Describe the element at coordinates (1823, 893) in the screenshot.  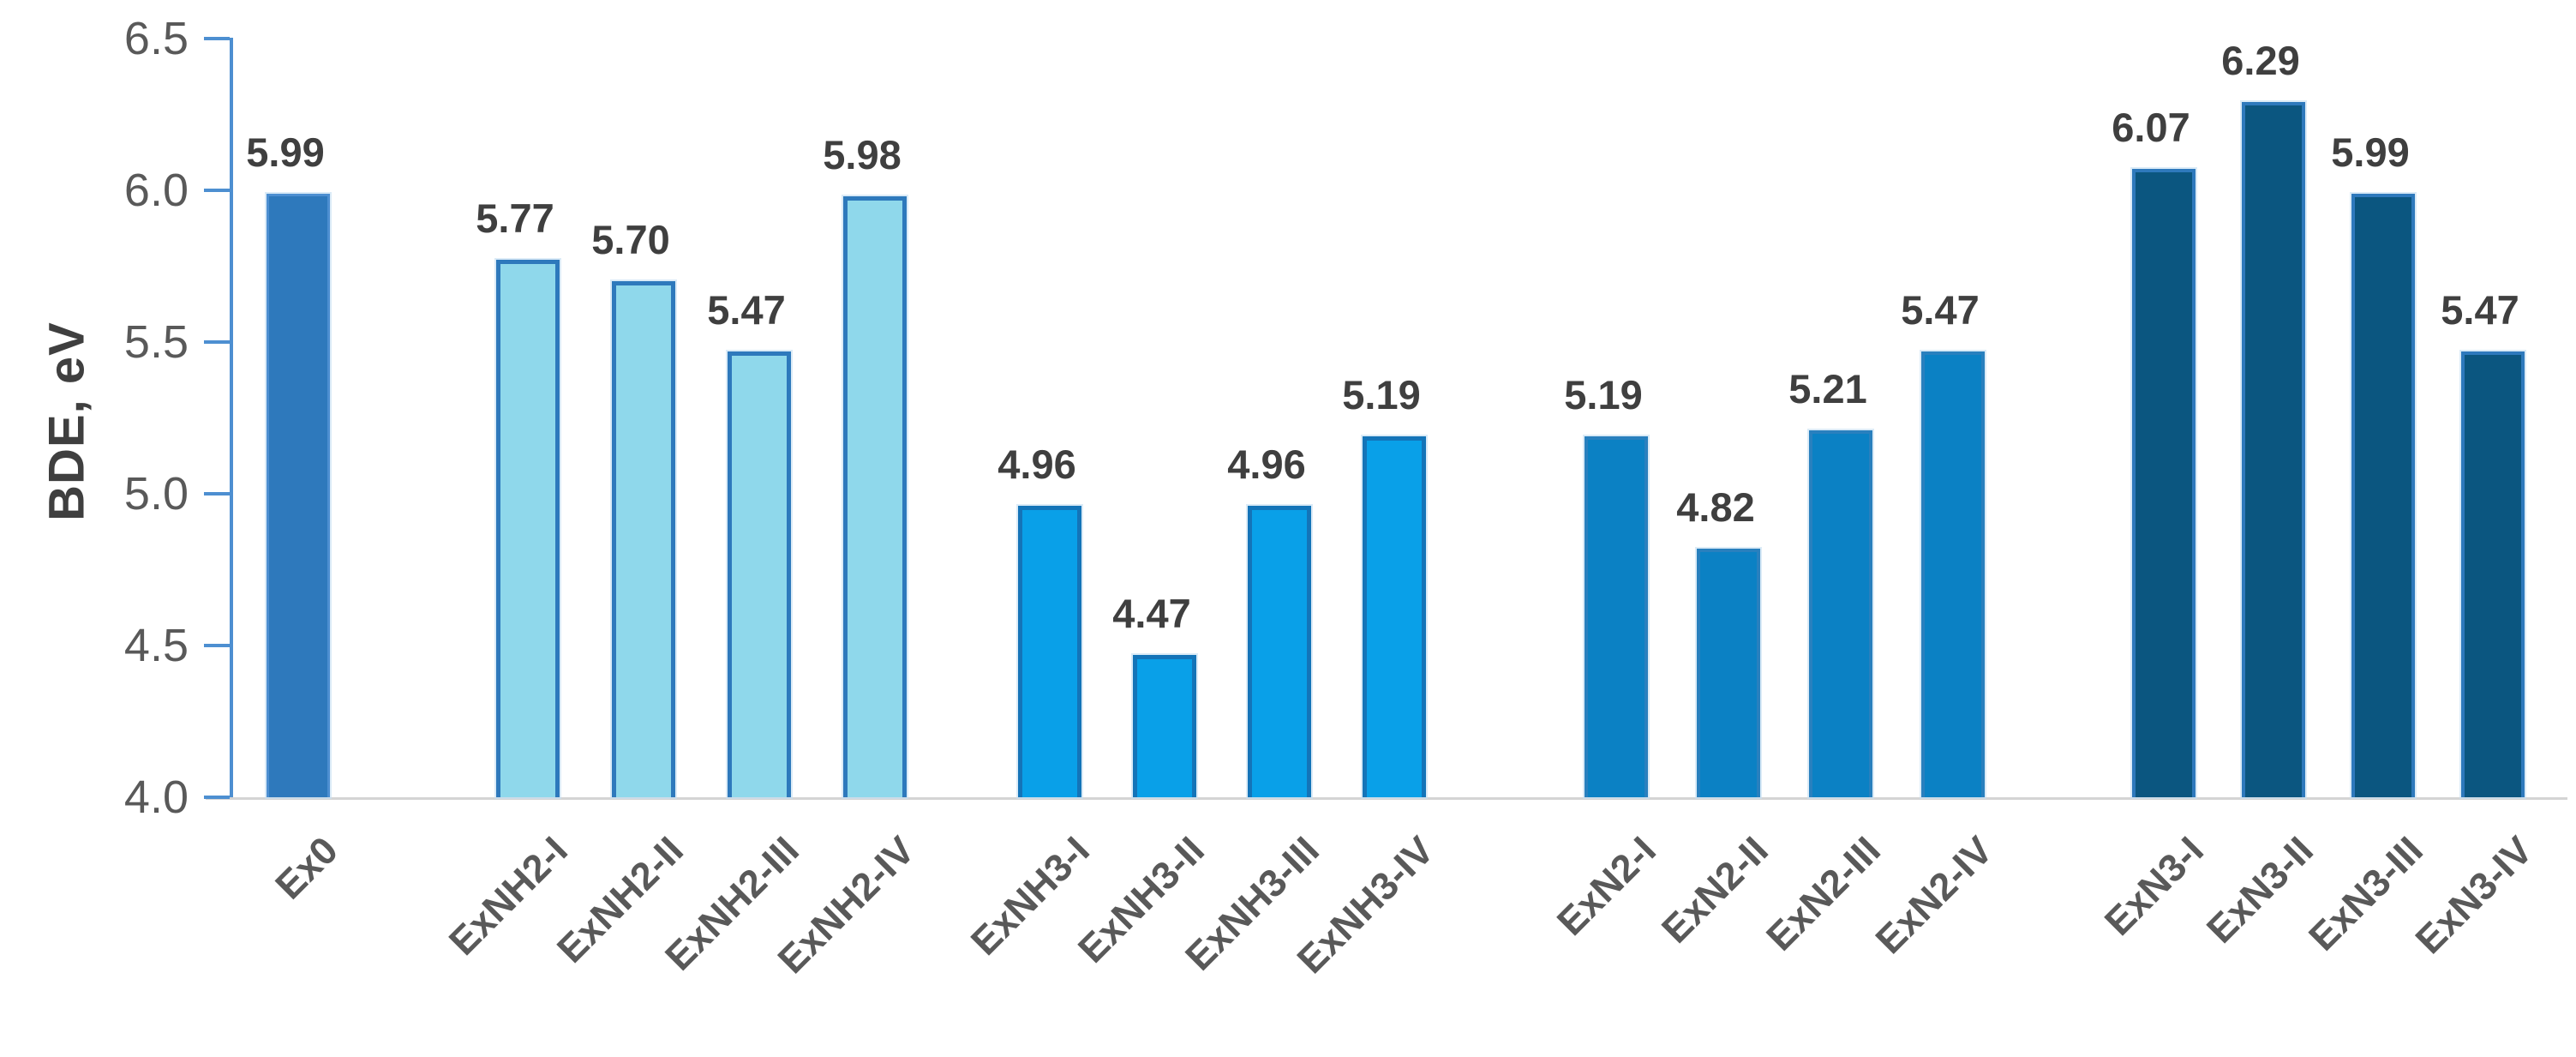
I see `x-tick-label-ExN2-III: ExN2-III` at that location.